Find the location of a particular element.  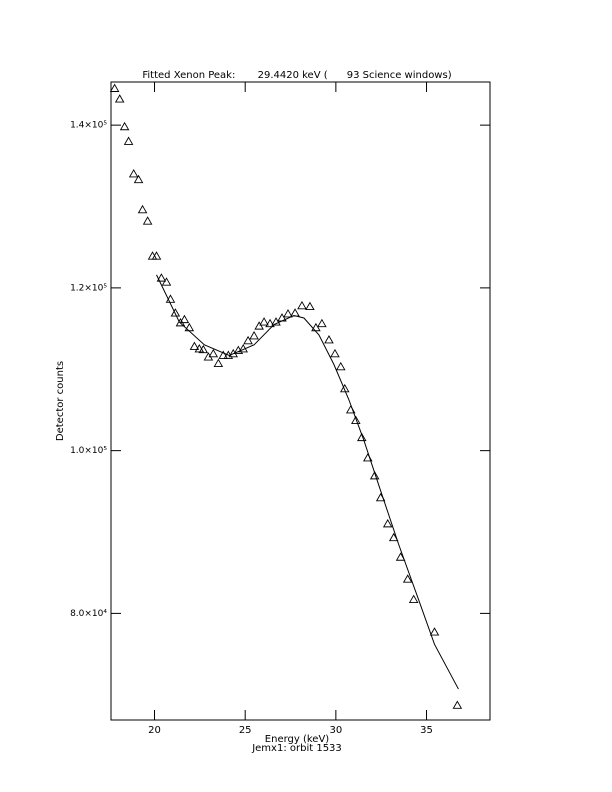

x-axis-label: Energy (keV) is located at coordinates (297, 739).